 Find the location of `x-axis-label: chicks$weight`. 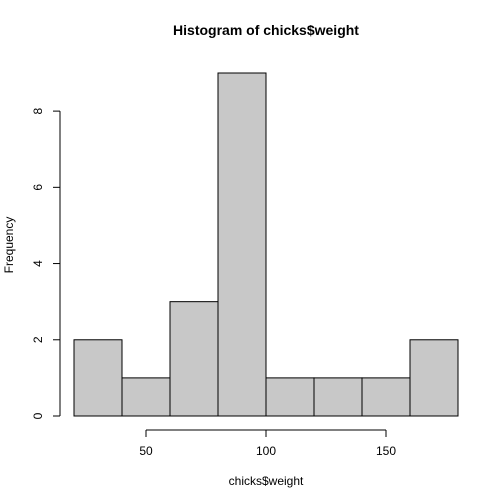

x-axis-label: chicks$weight is located at coordinates (266, 481).